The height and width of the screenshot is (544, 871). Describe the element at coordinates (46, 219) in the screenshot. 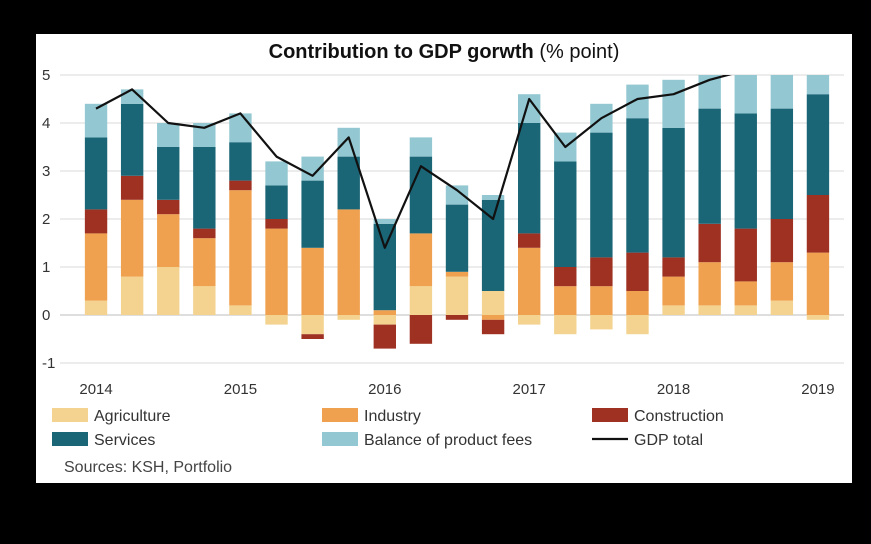

I see `y-tick-label: 2` at that location.